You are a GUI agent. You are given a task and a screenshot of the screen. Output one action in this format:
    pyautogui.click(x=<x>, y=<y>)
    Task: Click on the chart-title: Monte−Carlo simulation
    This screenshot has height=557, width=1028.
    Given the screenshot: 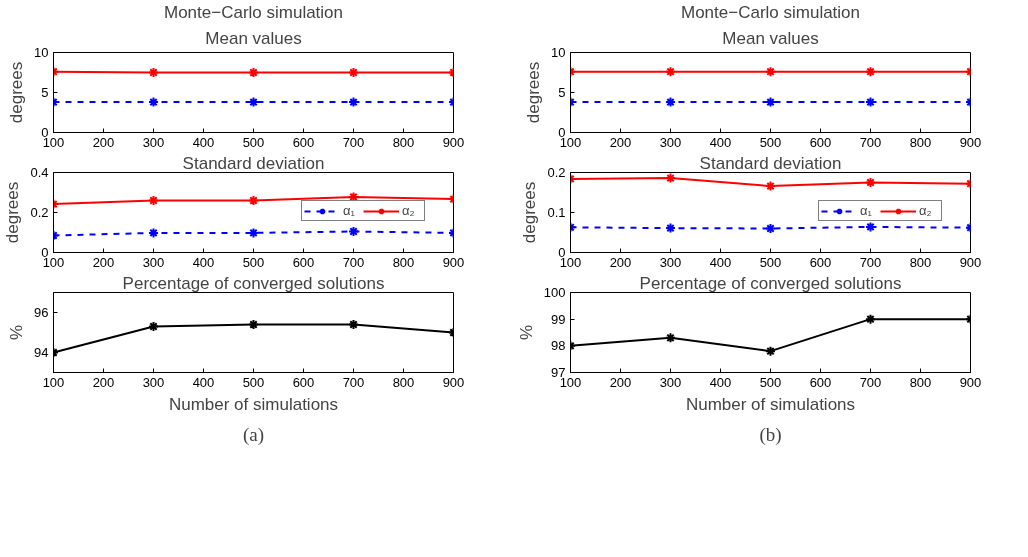 What is the action you would take?
    pyautogui.click(x=253, y=12)
    